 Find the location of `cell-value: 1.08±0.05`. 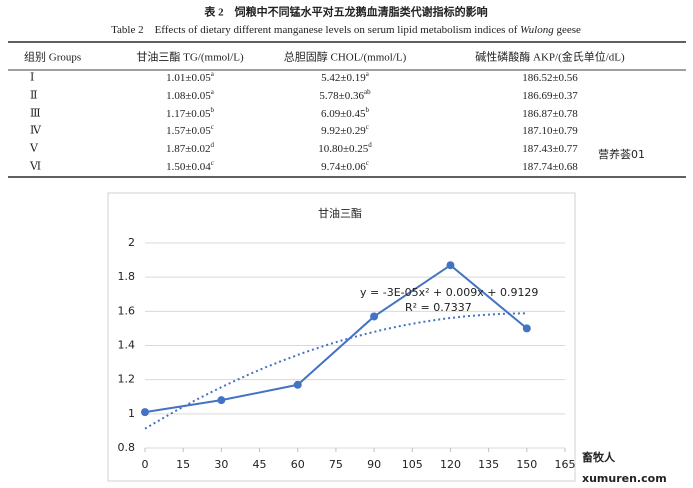

cell-value: 1.08±0.05 is located at coordinates (188, 96).